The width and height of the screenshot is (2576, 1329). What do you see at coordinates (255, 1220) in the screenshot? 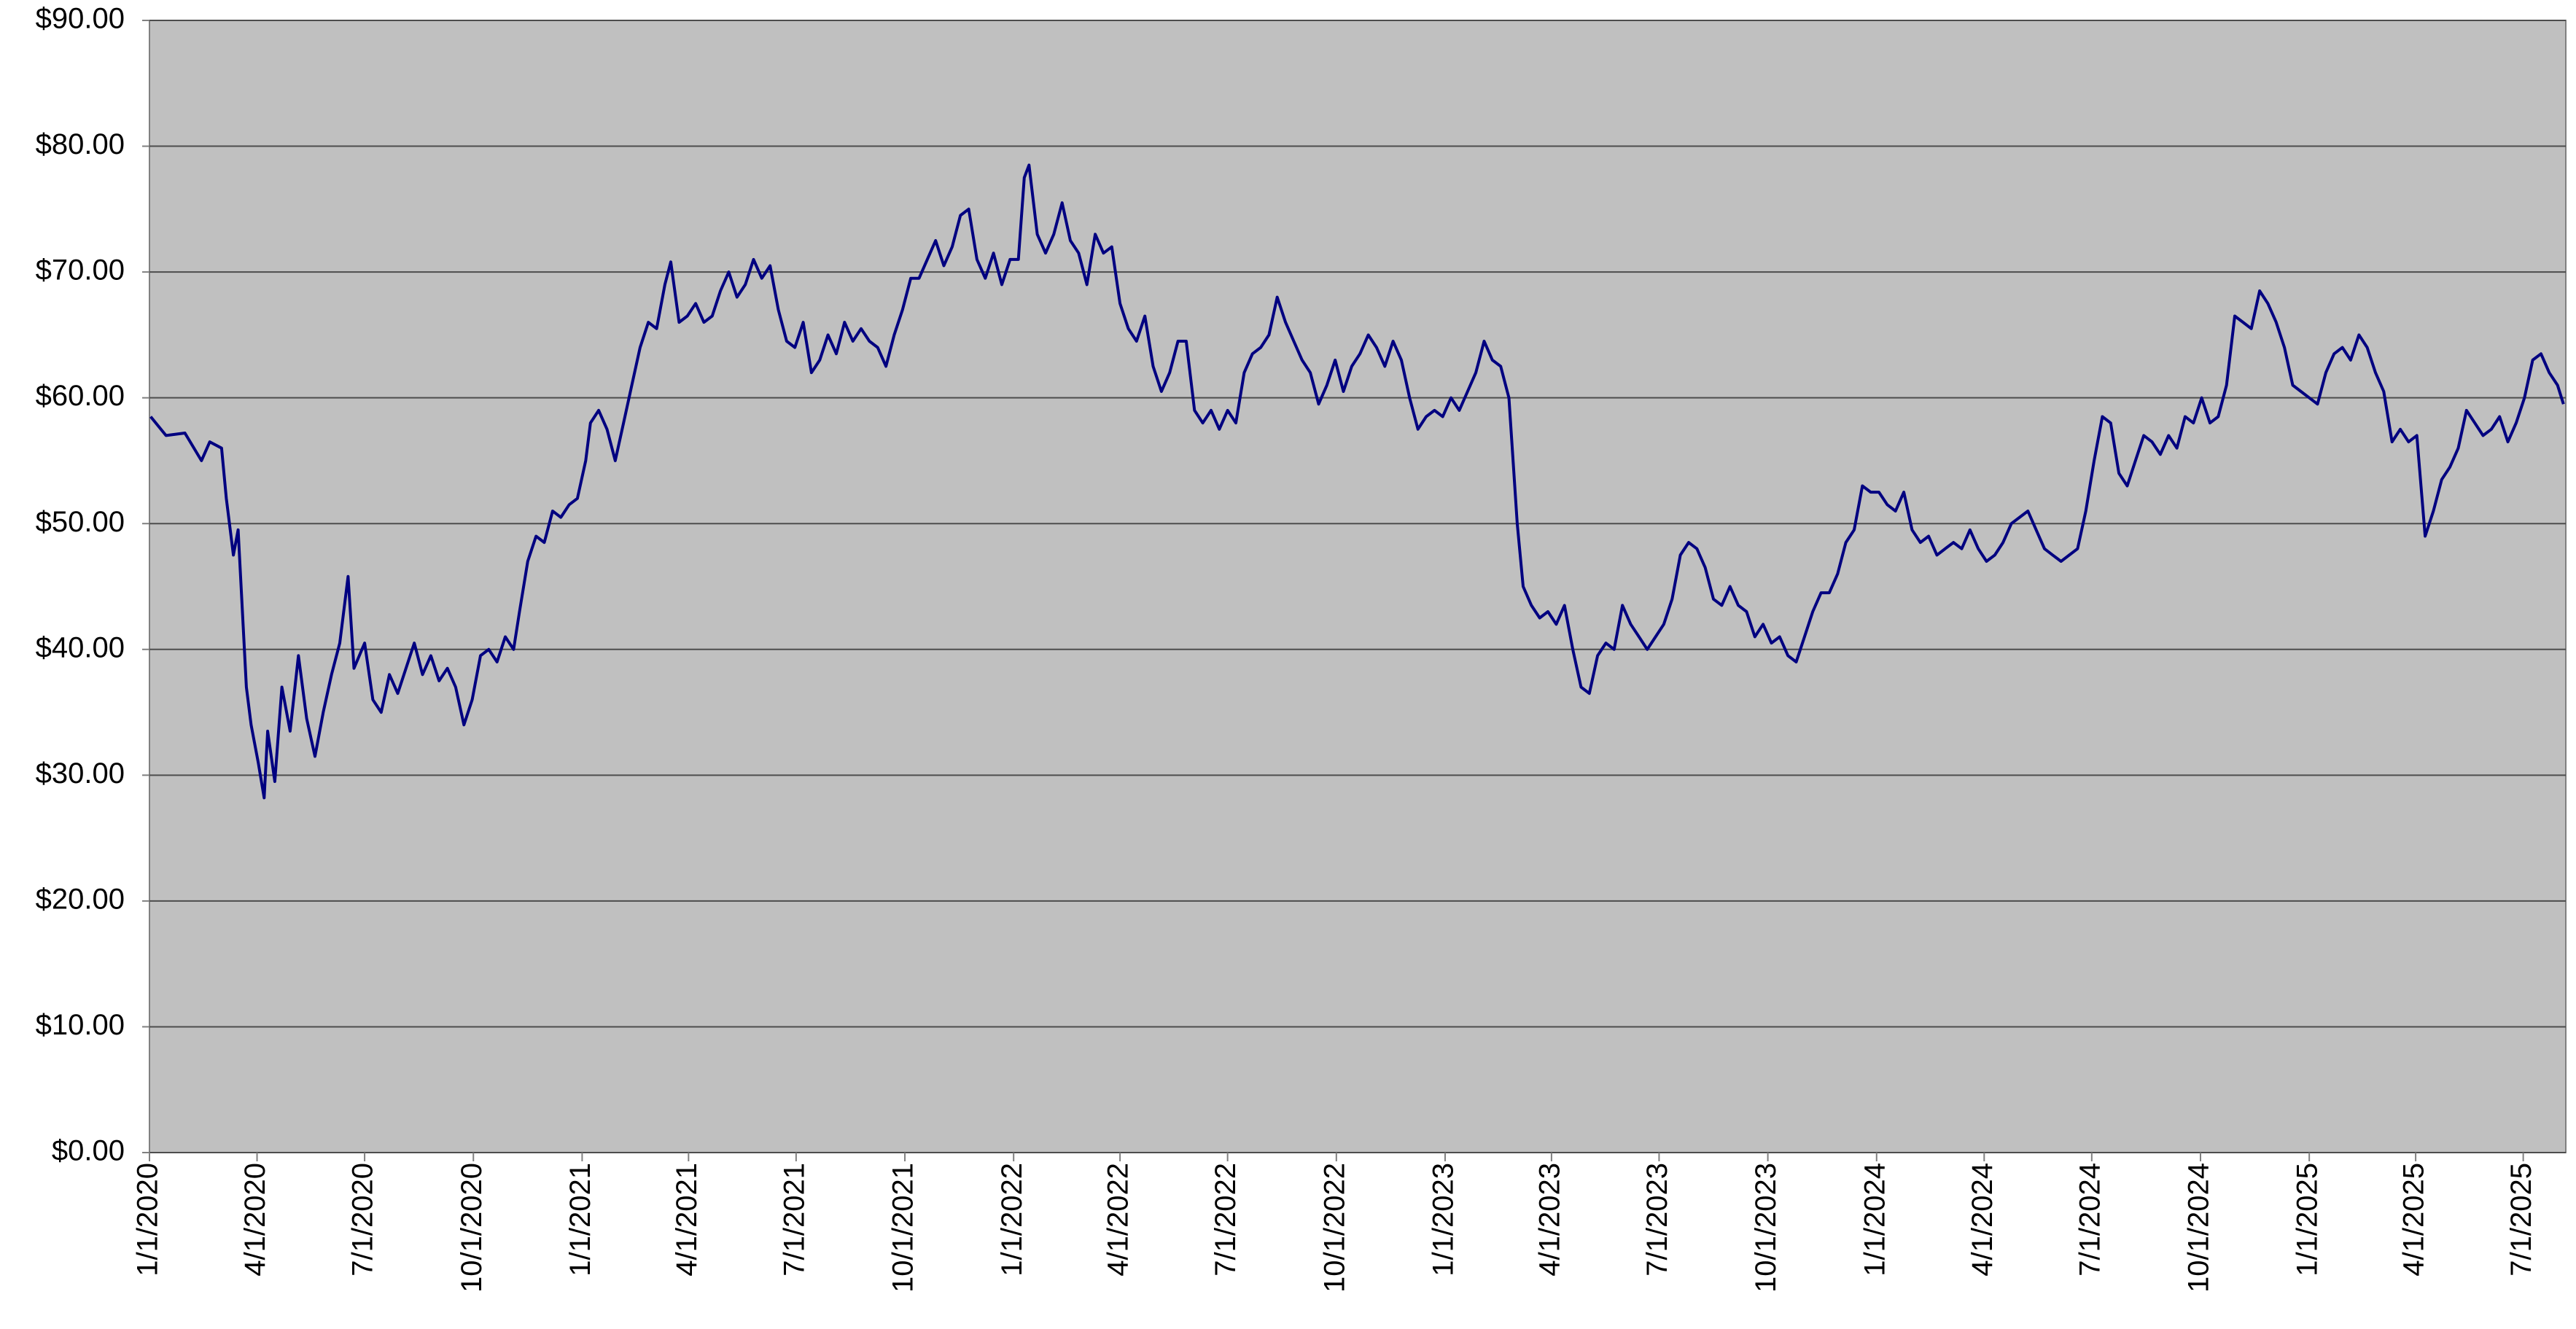
I see `x-tick-label: 4/1/2020` at bounding box center [255, 1220].